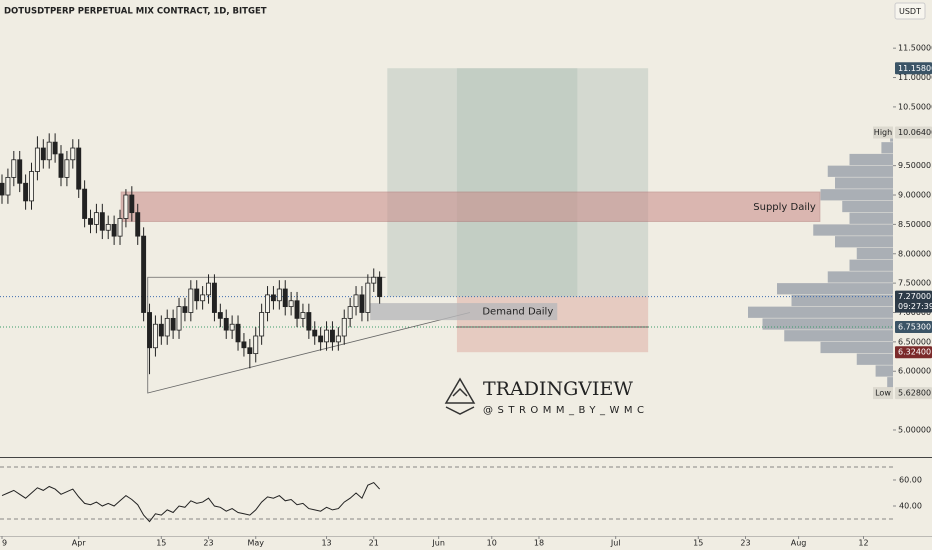 The width and height of the screenshot is (932, 550). I want to click on price-label: 11.15800, so click(915, 68).